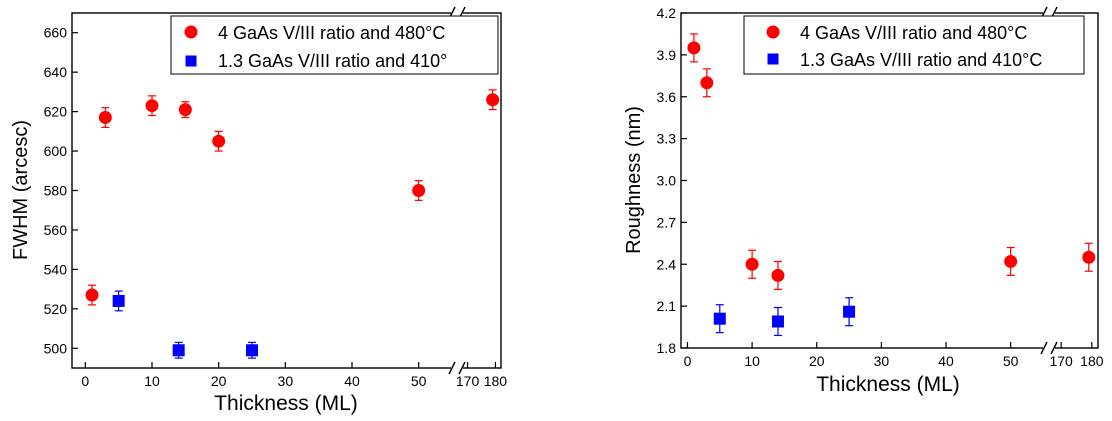  Describe the element at coordinates (496, 381) in the screenshot. I see `fwhm-x-tick-label: 180` at that location.